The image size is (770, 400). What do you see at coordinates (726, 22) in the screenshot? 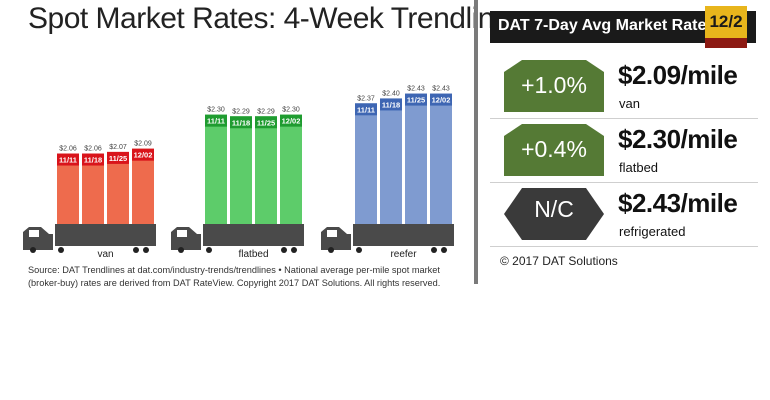
I see `date-badge-label: 12/2` at bounding box center [726, 22].